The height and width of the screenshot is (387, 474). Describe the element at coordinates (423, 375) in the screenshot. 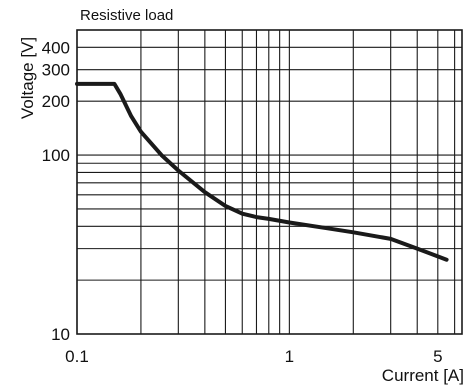

I see `x-axis-label: Current [A]` at that location.